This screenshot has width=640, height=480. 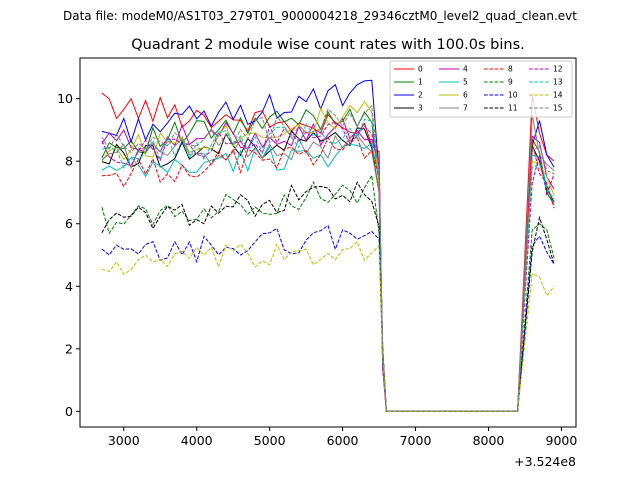 What do you see at coordinates (197, 440) in the screenshot?
I see `x-tick-label: 4000` at bounding box center [197, 440].